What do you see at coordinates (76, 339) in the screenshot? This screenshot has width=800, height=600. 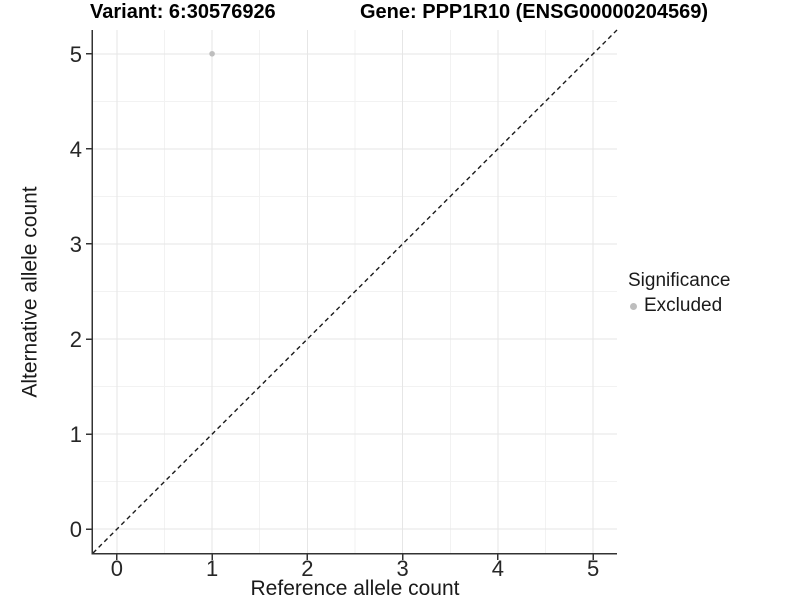 I see `y-tick-label: 2` at bounding box center [76, 339].